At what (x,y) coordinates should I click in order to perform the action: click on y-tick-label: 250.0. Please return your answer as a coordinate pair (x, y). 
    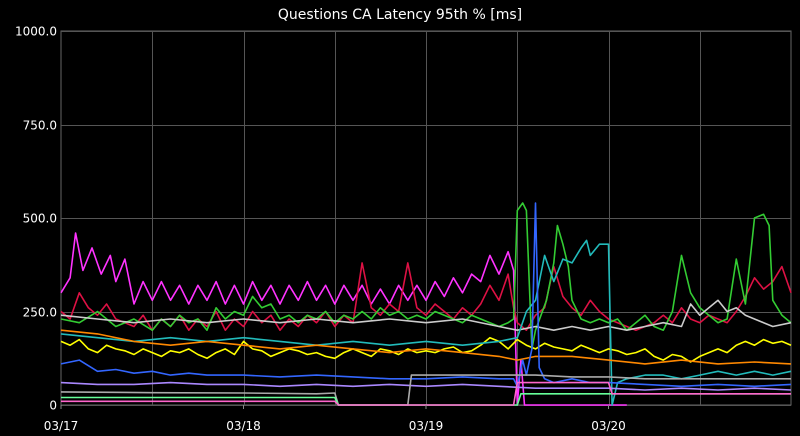
    Looking at the image, I should click on (40, 313).